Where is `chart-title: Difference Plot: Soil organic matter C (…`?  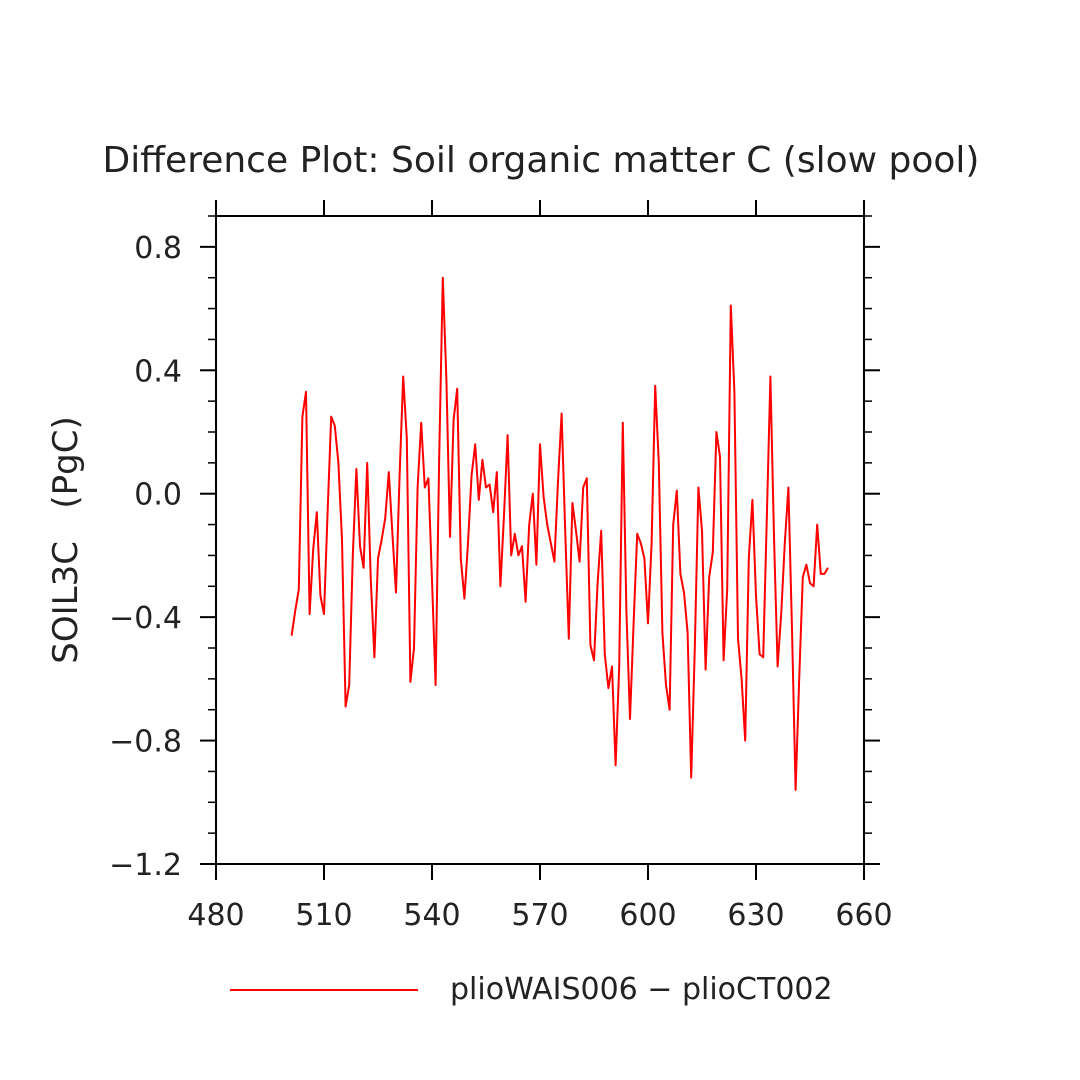
chart-title: Difference Plot: Soil organic matter C (… is located at coordinates (541, 160).